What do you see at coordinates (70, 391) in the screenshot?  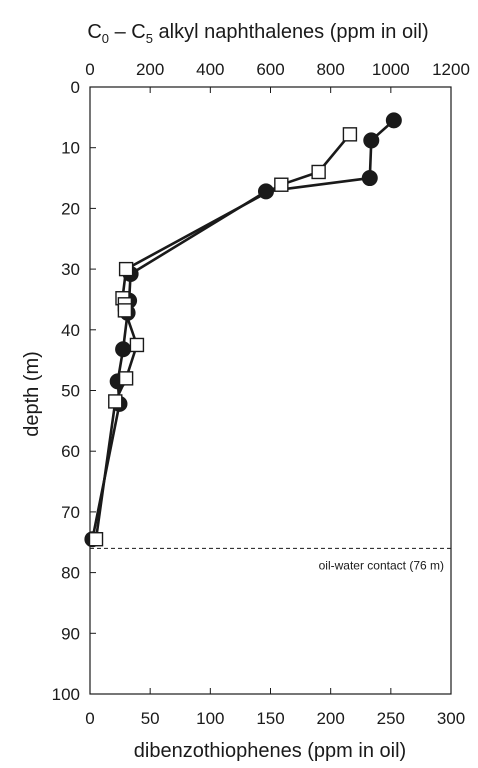 I see `y-axis-tick-label: 50` at bounding box center [70, 391].